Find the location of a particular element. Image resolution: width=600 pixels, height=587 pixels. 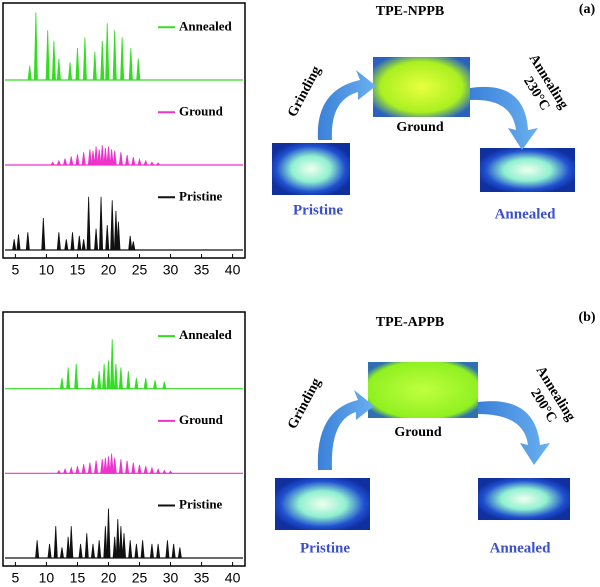

scheme-title: TPE-NPPB is located at coordinates (410, 11).